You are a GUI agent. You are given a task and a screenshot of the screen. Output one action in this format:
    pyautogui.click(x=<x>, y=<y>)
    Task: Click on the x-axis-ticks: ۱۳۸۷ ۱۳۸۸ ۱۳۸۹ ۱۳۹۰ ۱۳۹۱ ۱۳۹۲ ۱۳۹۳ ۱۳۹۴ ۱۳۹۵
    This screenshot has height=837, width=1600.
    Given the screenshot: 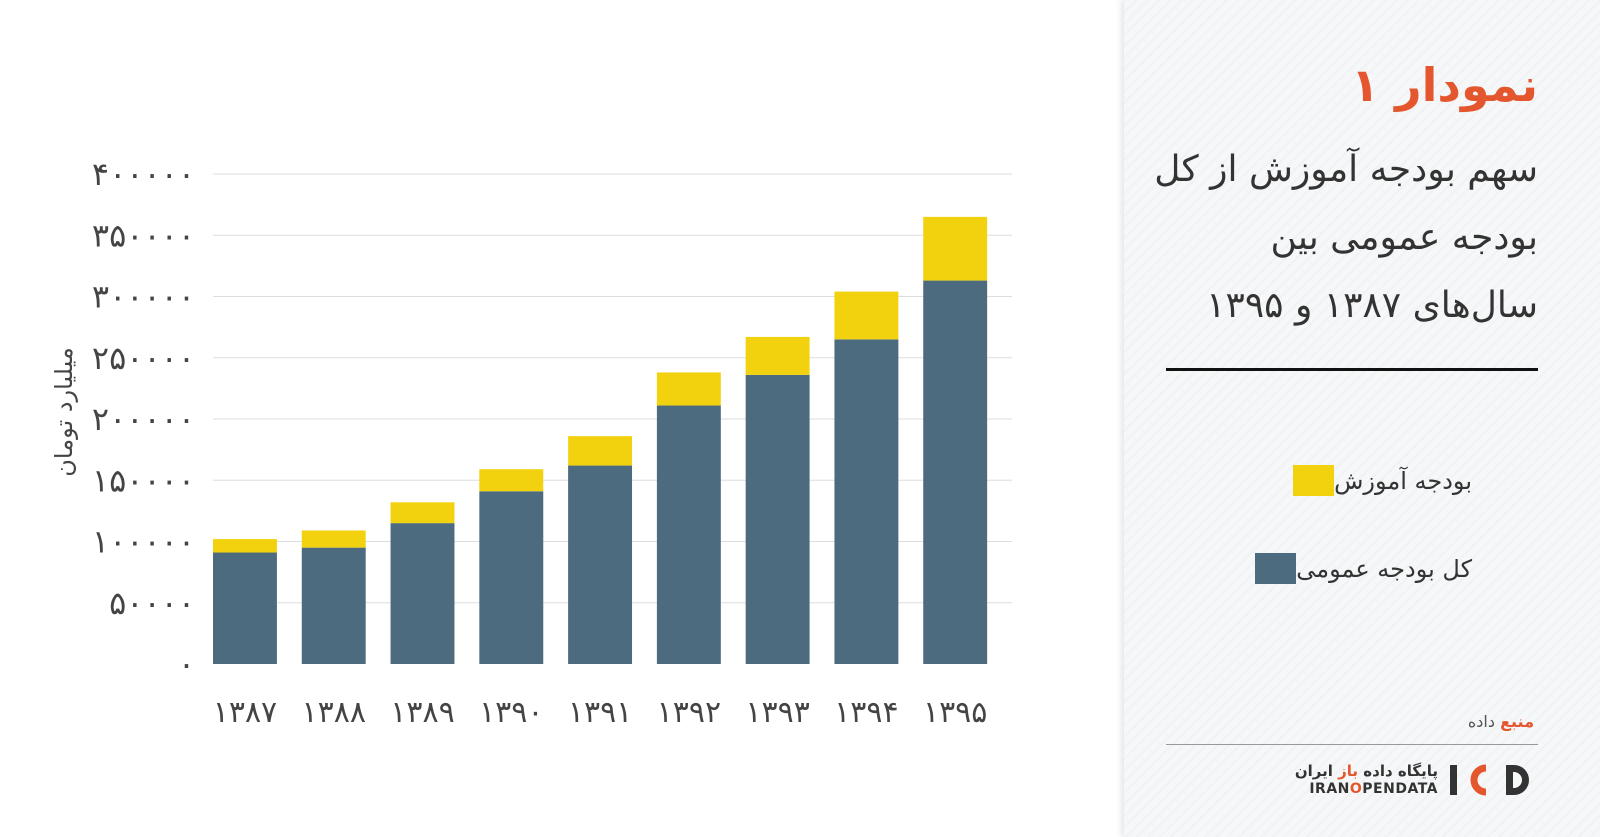 What is the action you would take?
    pyautogui.click(x=600, y=712)
    